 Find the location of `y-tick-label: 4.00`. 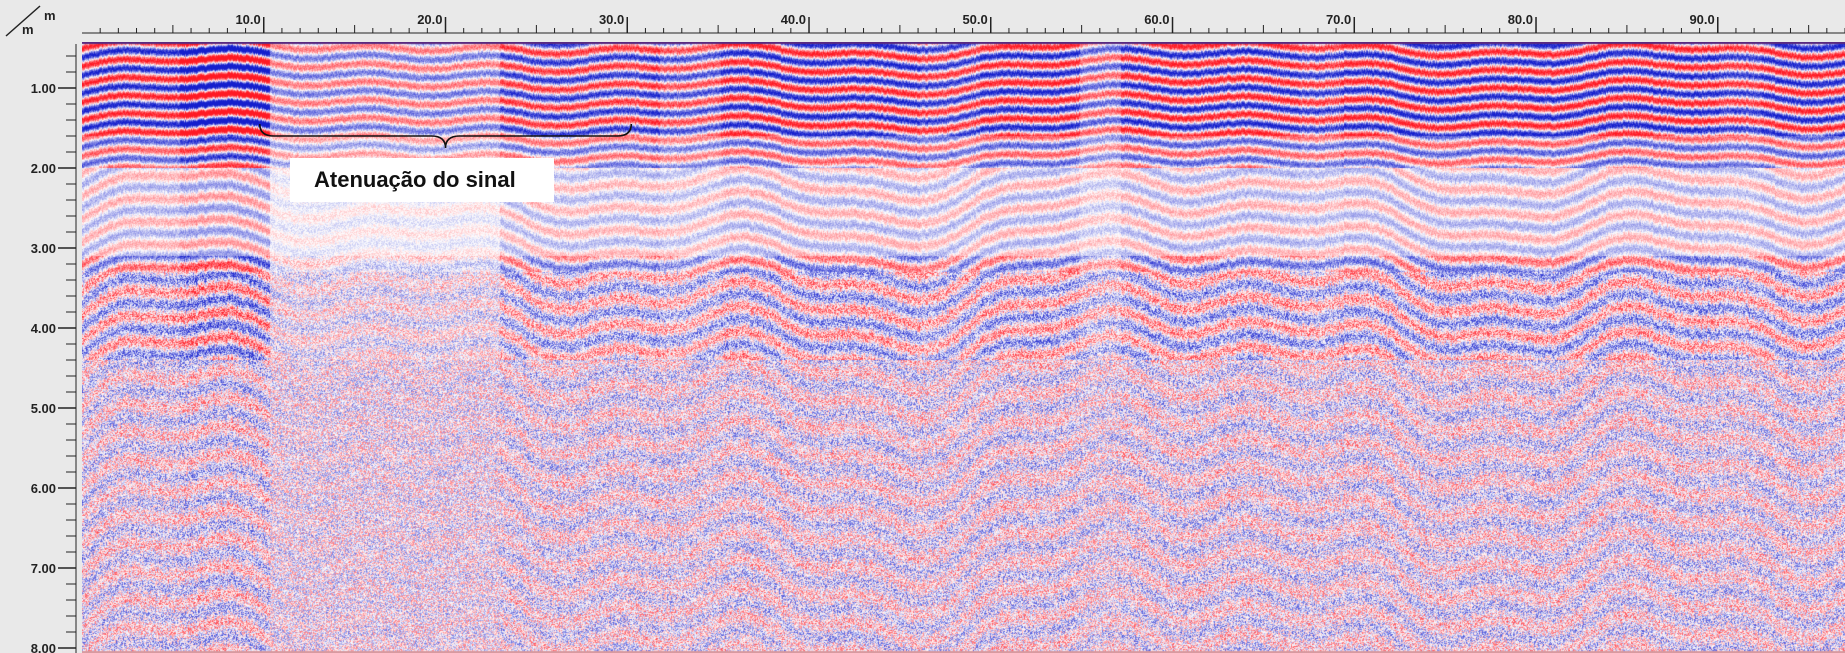

y-tick-label: 4.00 is located at coordinates (43, 328).